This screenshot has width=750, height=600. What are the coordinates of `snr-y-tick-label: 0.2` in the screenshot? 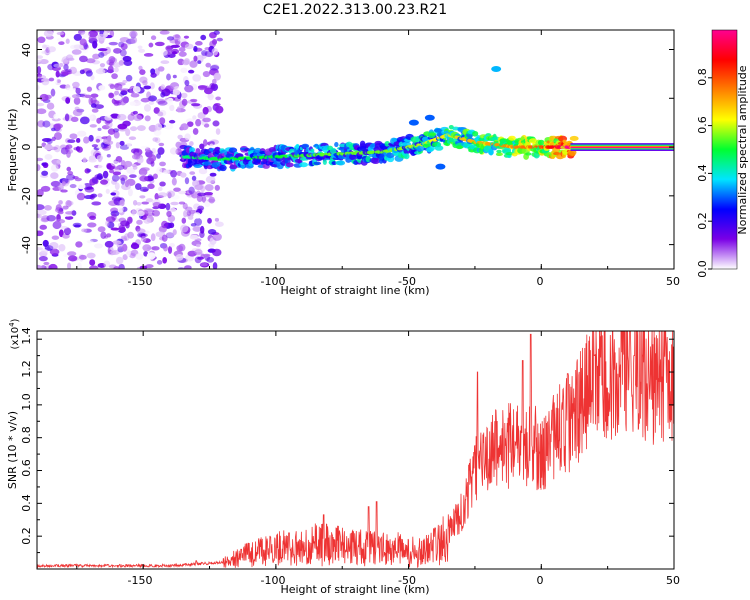 It's located at (26, 536).